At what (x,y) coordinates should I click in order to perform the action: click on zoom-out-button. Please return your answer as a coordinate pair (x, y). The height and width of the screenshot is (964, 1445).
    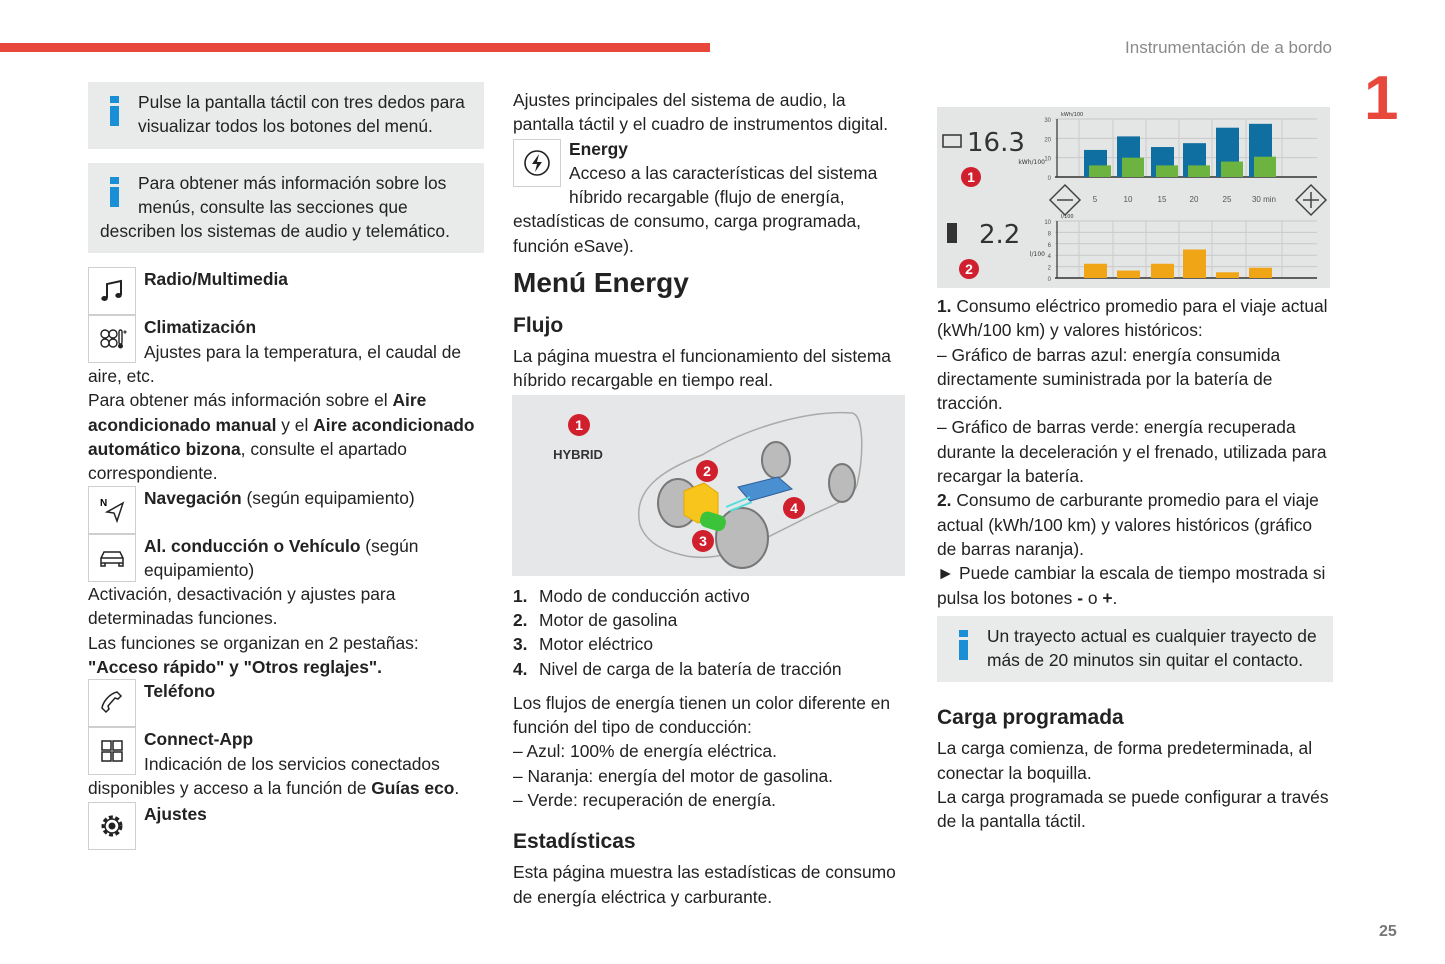
    Looking at the image, I should click on (1065, 200).